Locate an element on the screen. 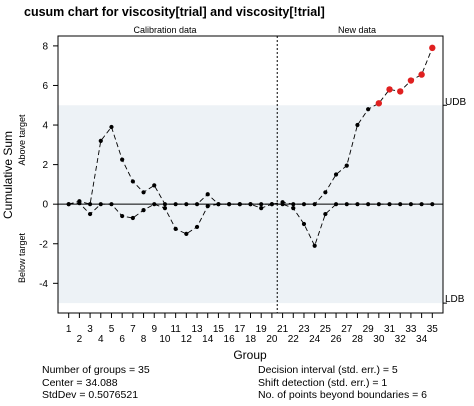  y-tick-label: 0 is located at coordinates (45, 205).